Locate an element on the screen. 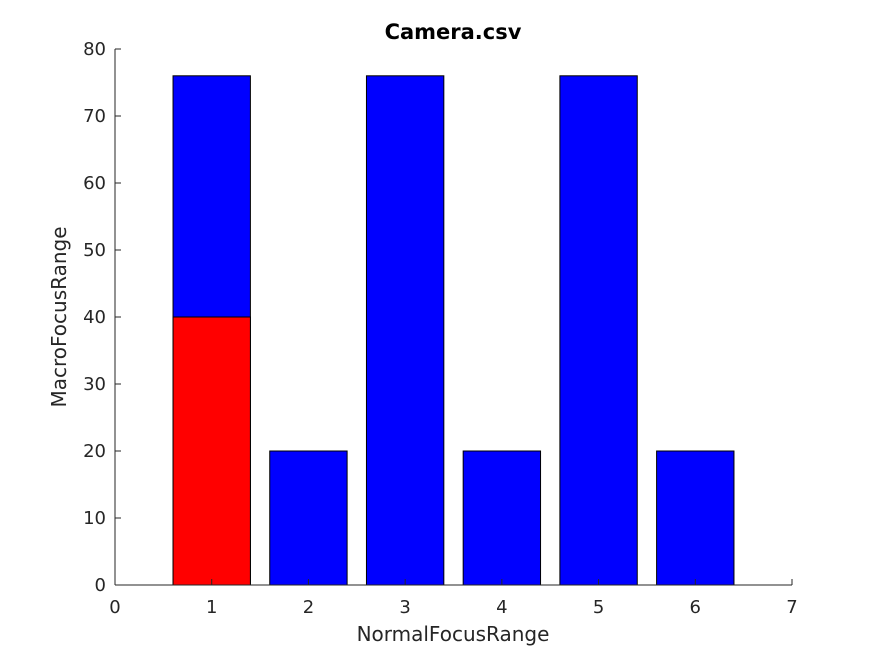  x-tick-label: 2 is located at coordinates (308, 607).